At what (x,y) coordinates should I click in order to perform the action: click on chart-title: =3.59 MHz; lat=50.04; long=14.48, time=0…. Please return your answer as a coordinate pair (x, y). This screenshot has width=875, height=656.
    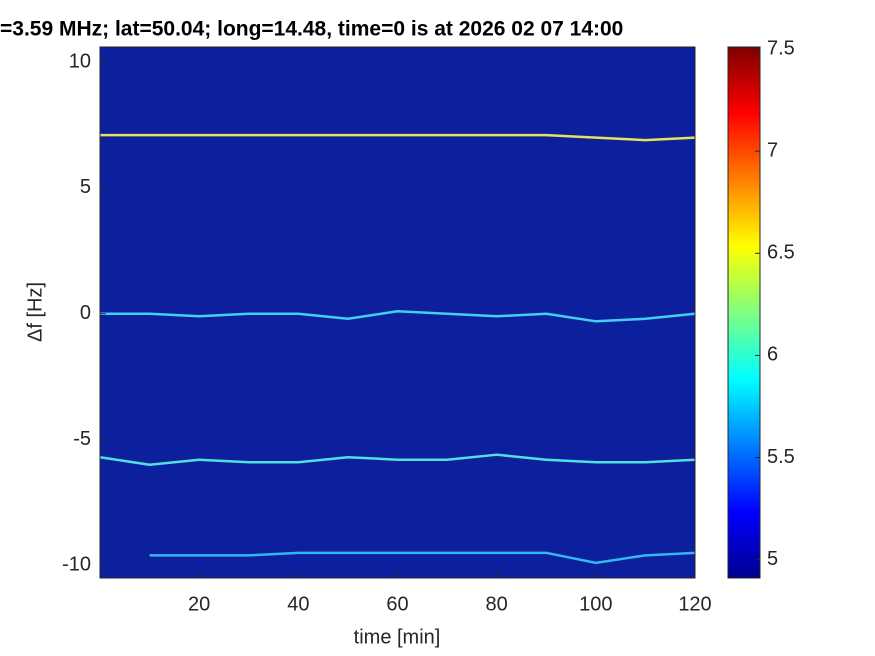
    Looking at the image, I should click on (311, 29).